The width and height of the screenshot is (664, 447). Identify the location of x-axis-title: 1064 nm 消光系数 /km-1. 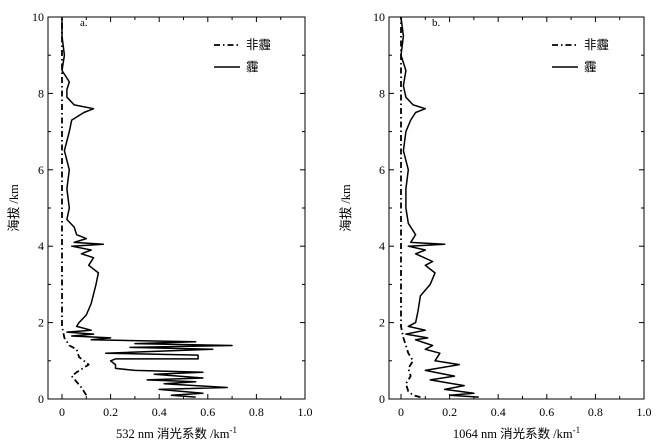
(516, 433).